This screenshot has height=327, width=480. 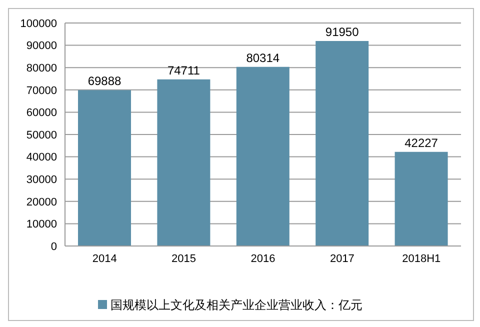 What do you see at coordinates (41, 180) in the screenshot?
I see `y-tick-label: 30000` at bounding box center [41, 180].